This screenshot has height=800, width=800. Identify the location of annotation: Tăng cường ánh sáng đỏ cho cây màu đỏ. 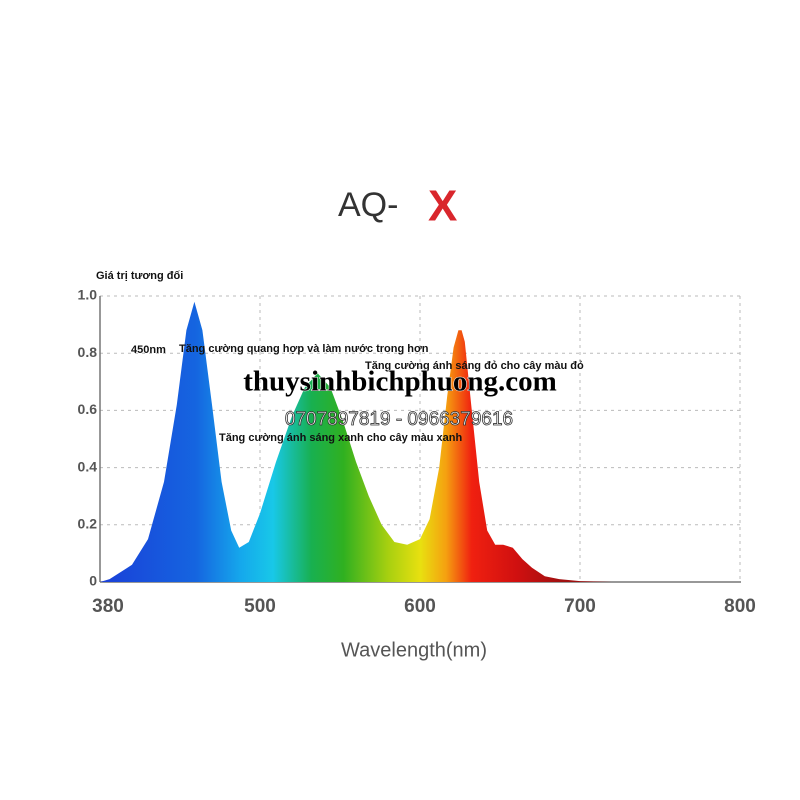
(474, 366).